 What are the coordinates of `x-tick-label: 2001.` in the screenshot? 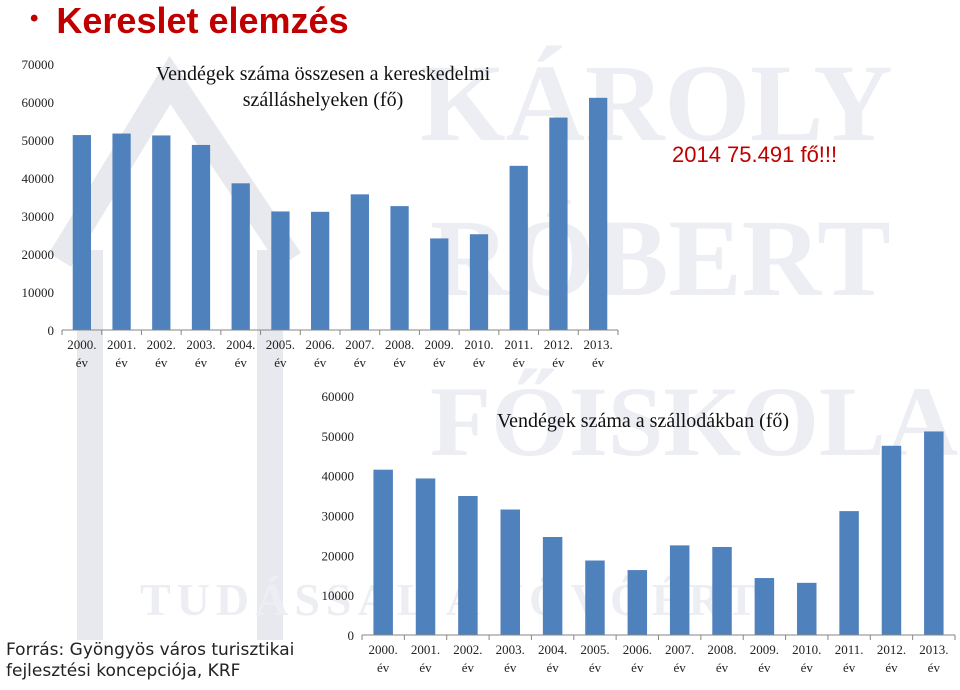 It's located at (121, 344).